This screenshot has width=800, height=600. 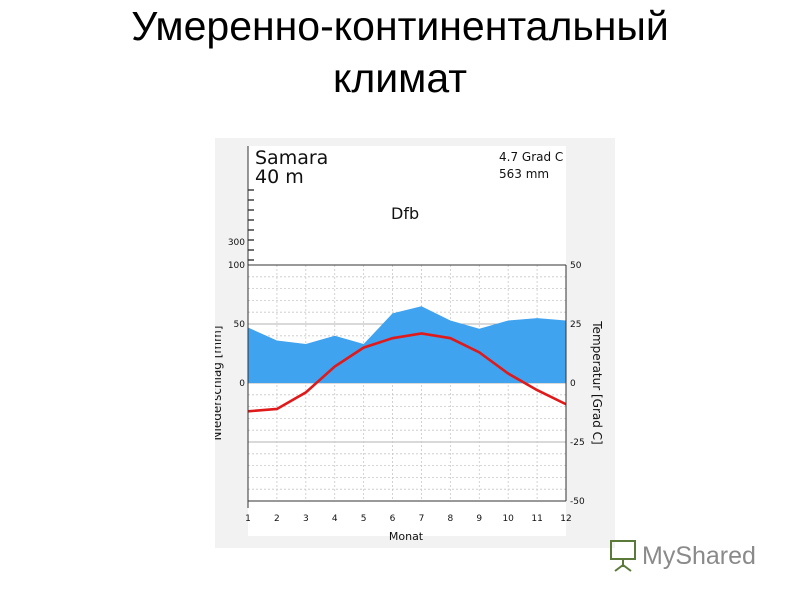 What do you see at coordinates (573, 384) in the screenshot?
I see `right-tick-label: 0` at bounding box center [573, 384].